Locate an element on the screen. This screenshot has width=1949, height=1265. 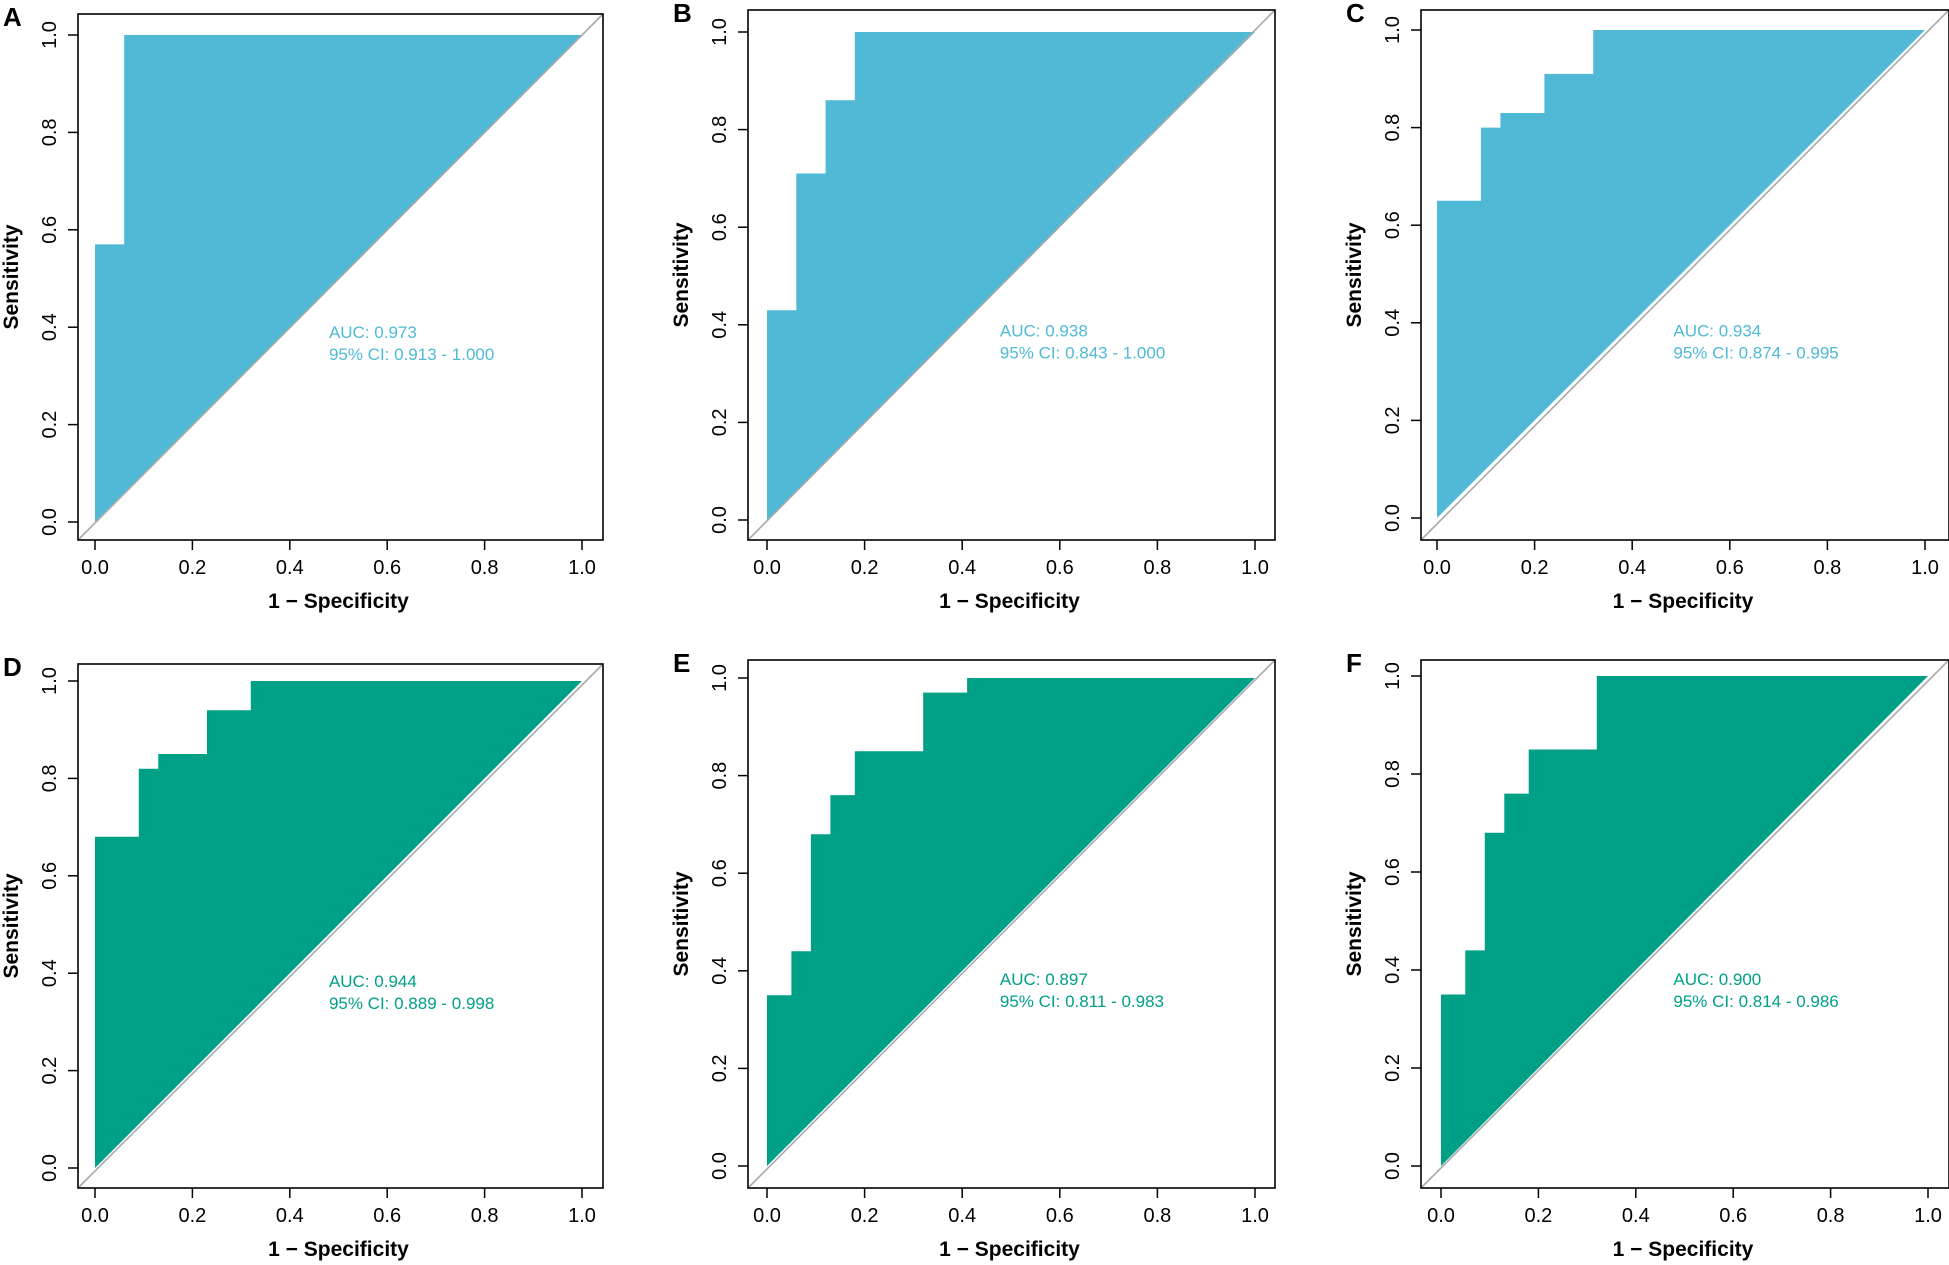
ci-label: 95% CI: 0.913 - 1.000 is located at coordinates (411, 354).